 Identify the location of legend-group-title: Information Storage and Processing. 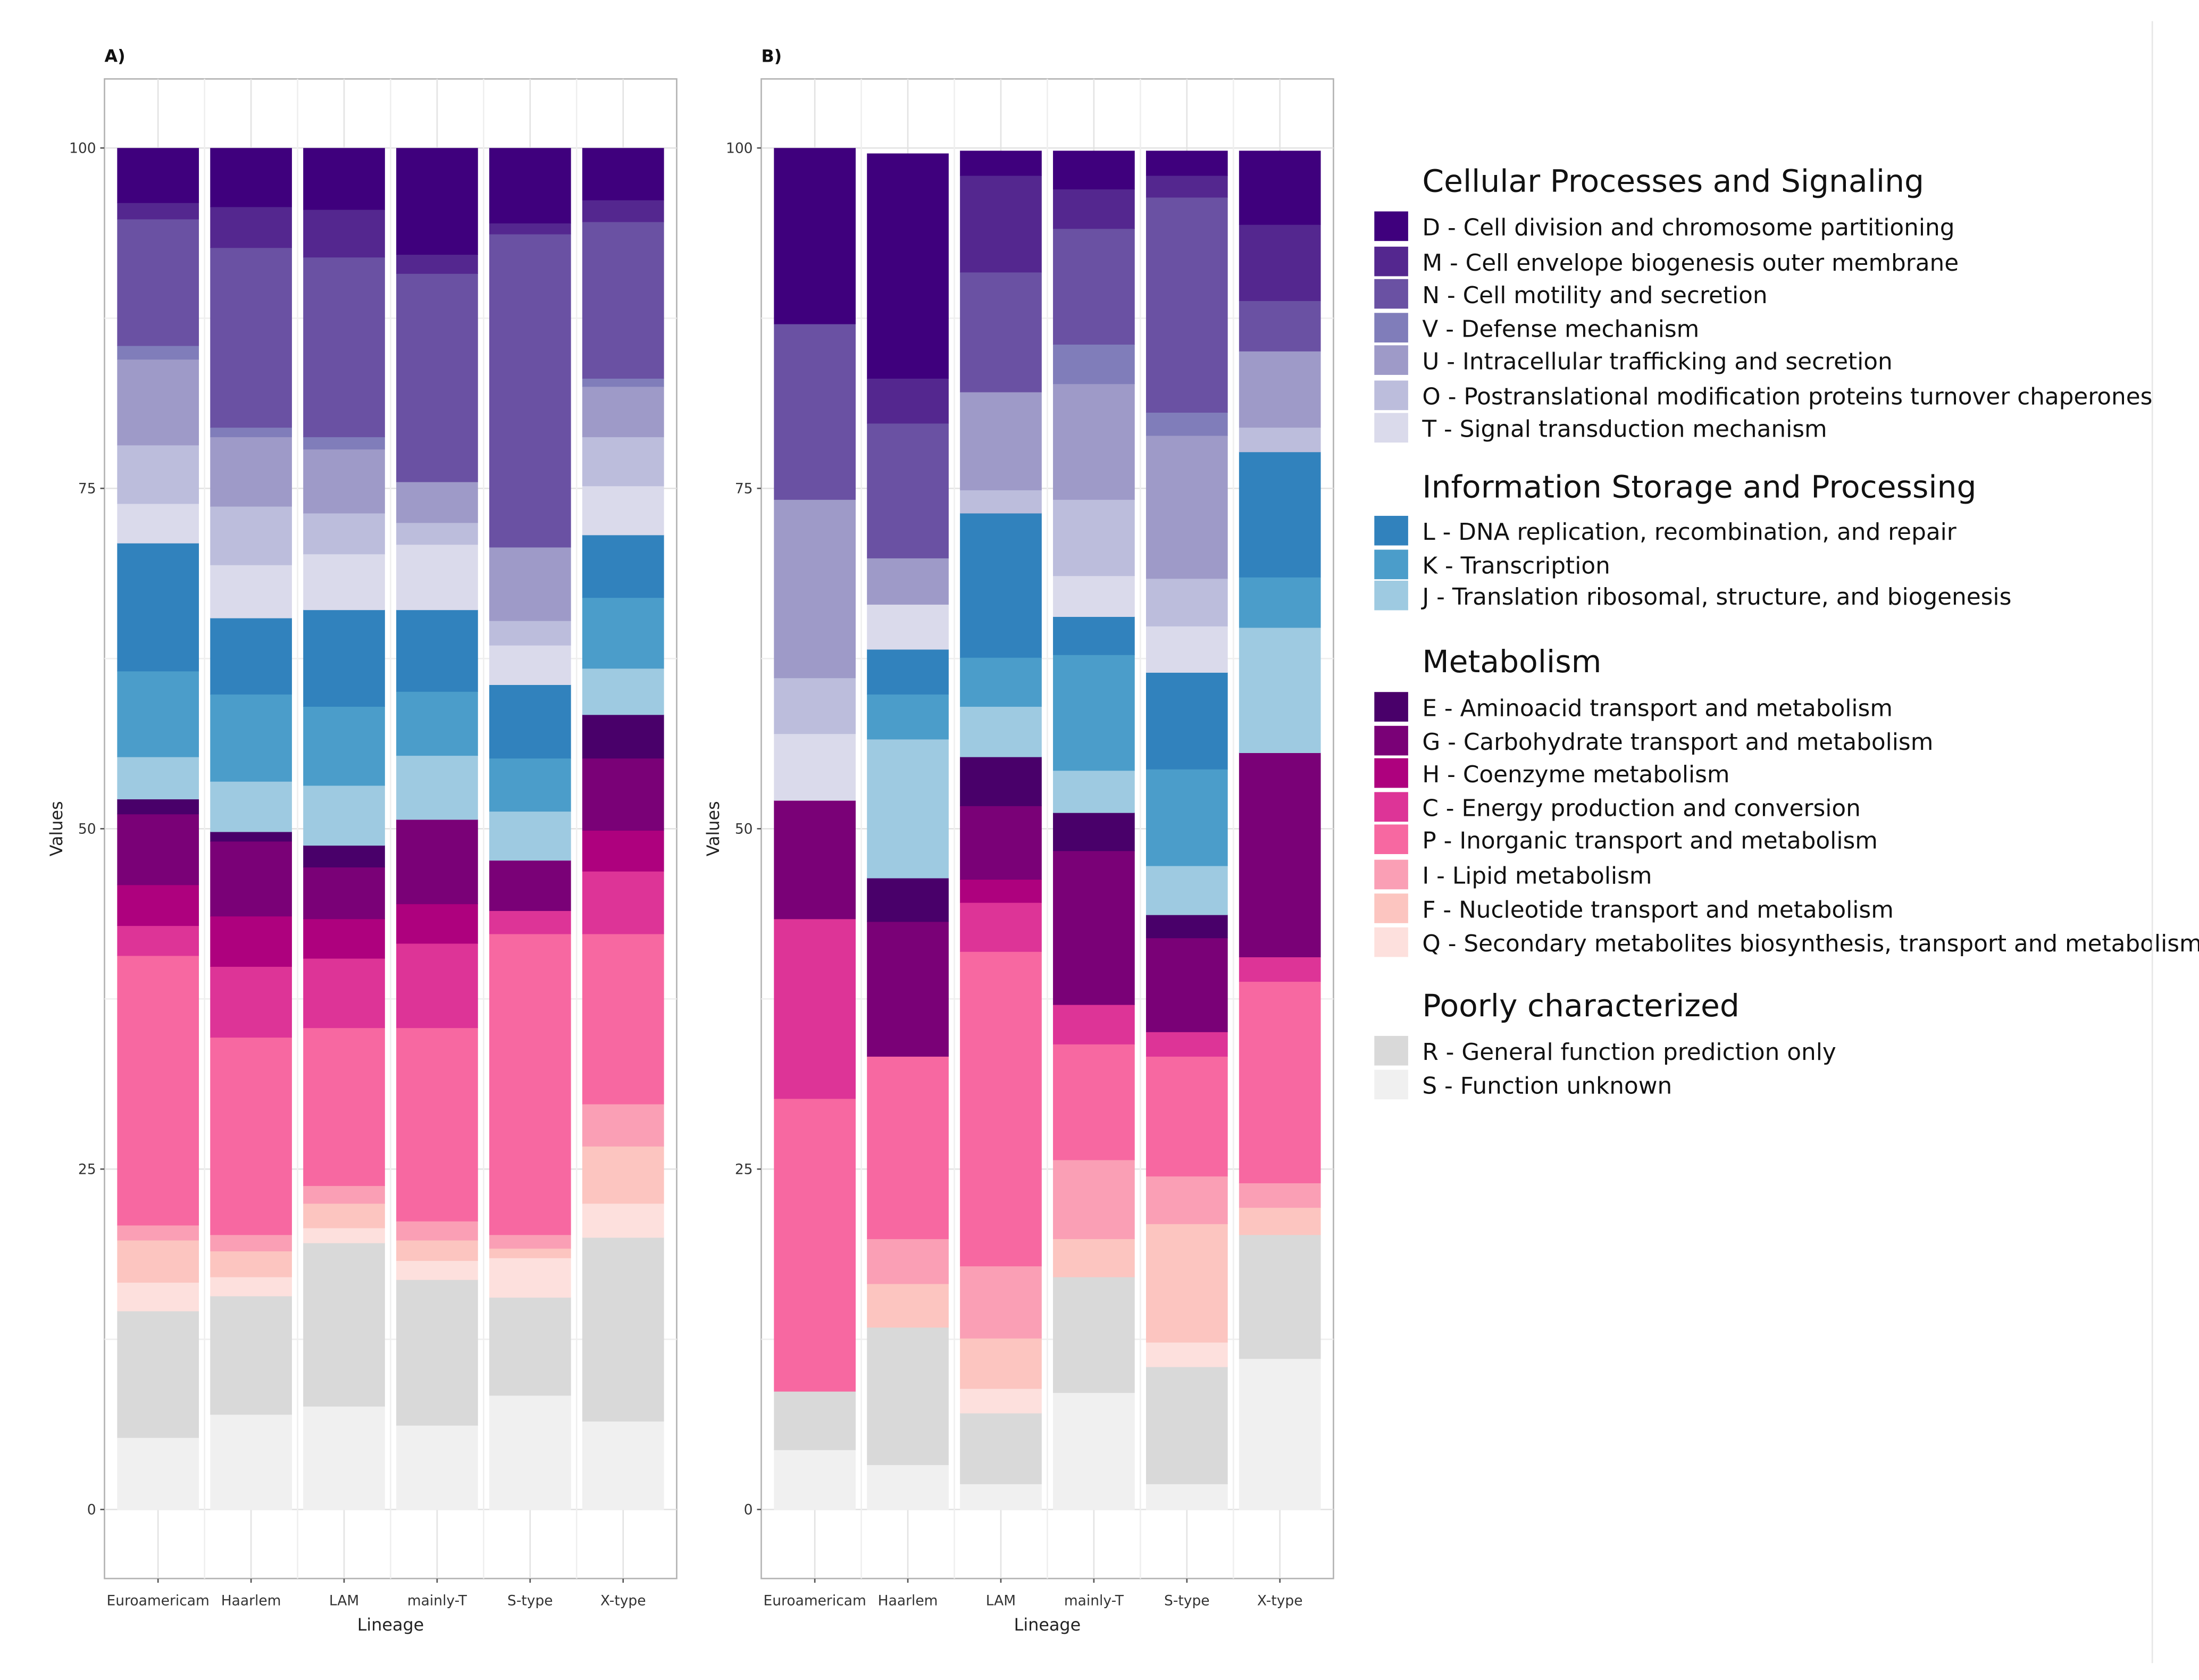
(1699, 487).